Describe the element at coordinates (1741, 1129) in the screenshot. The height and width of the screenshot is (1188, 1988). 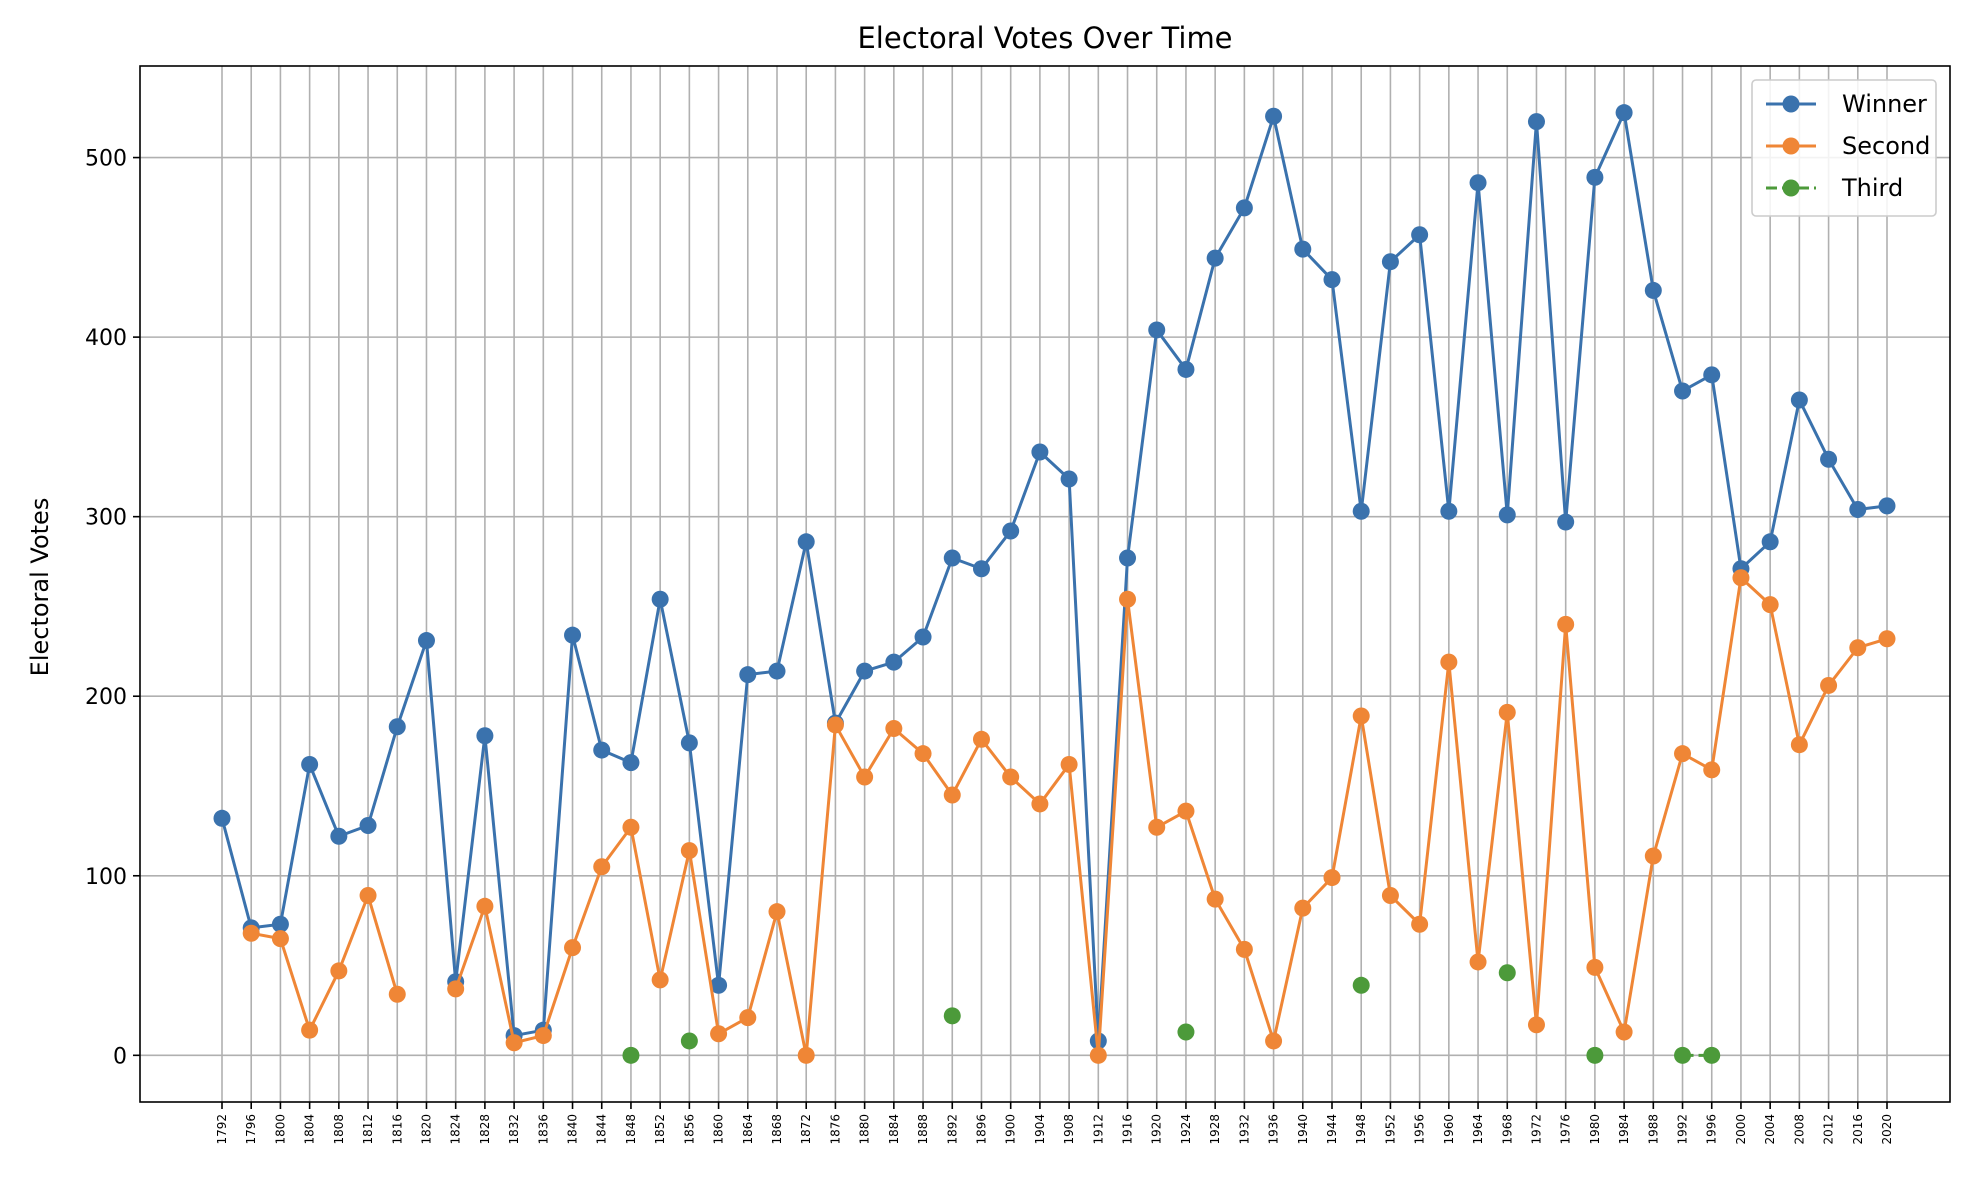
I see `x-tick-label: 2000` at that location.